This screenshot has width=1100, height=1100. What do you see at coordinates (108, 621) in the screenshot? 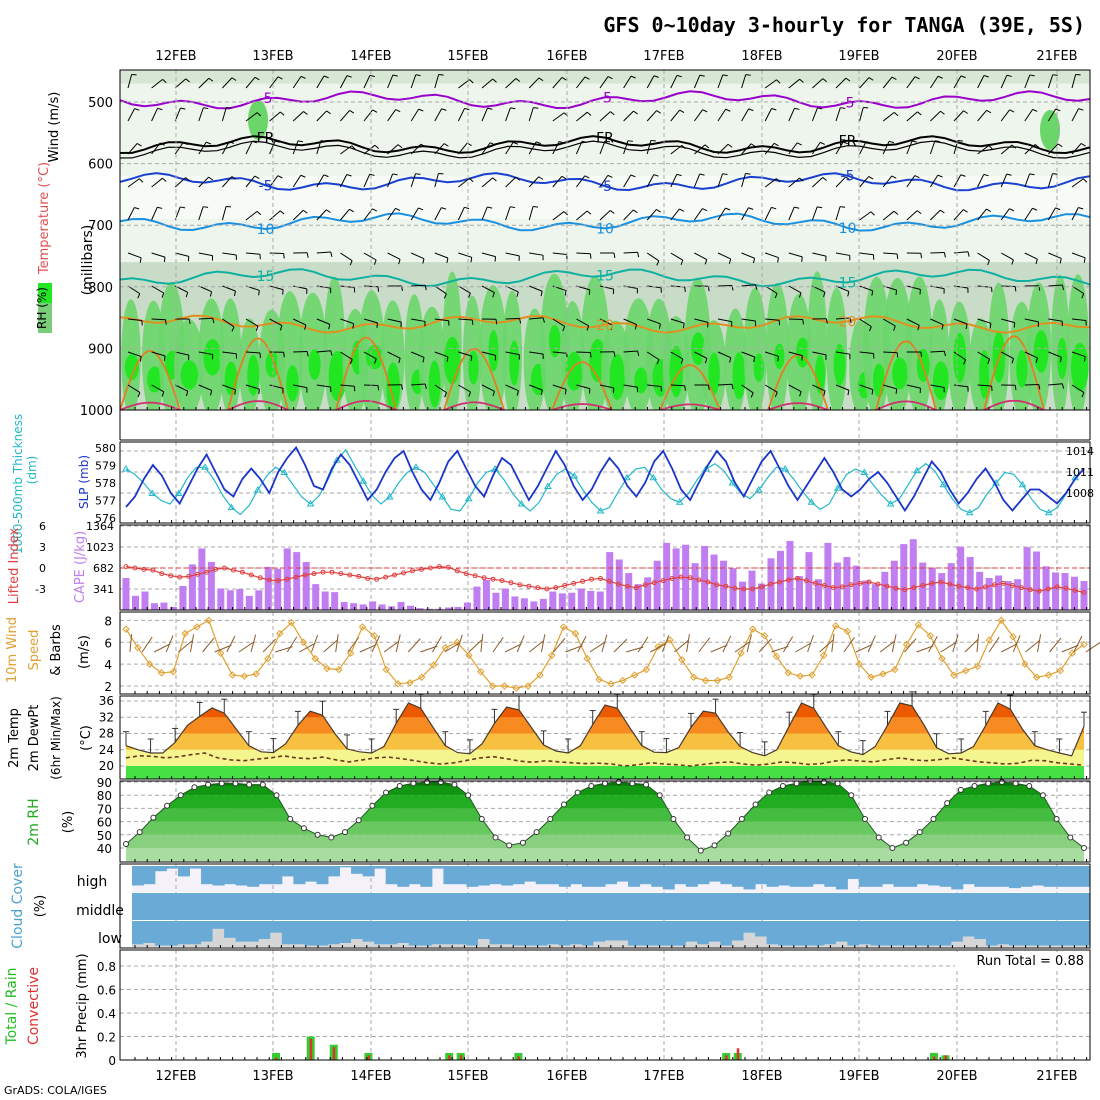
I see `y-tick-label: 8` at bounding box center [108, 621].